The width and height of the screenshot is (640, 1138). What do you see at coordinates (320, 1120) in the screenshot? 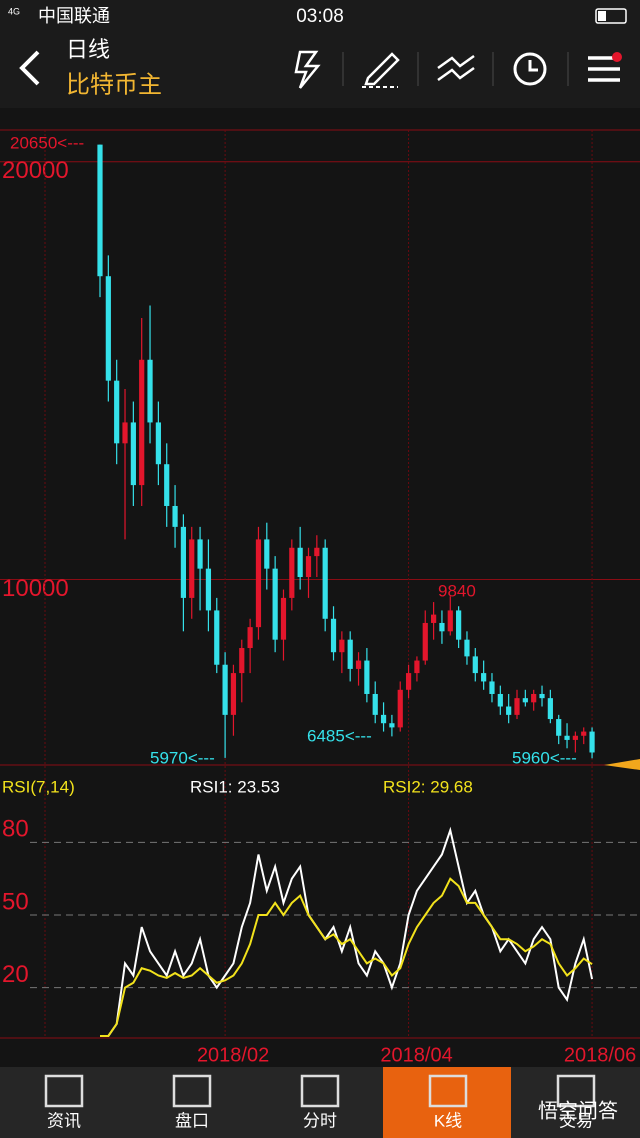
I see `tab-label: 分时` at bounding box center [320, 1120].